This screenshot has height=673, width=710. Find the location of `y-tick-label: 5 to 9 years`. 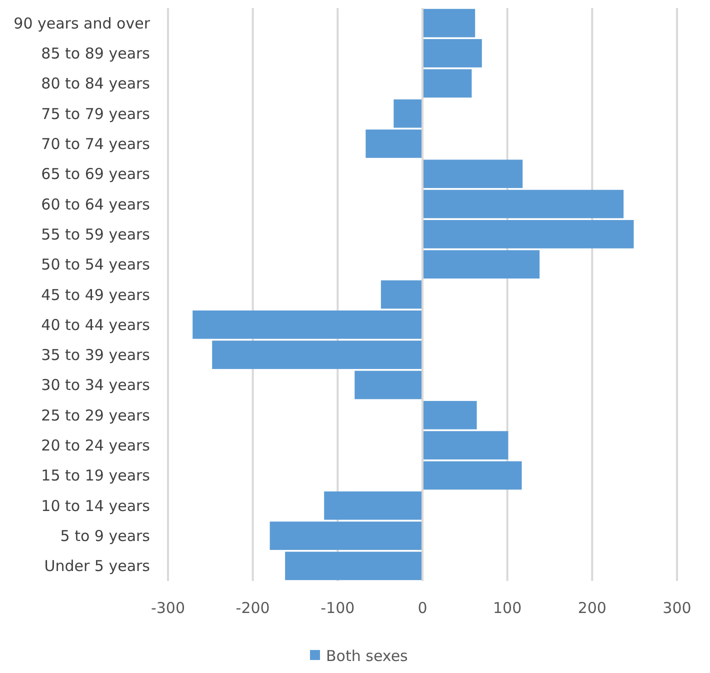

y-tick-label: 5 to 9 years is located at coordinates (105, 536).